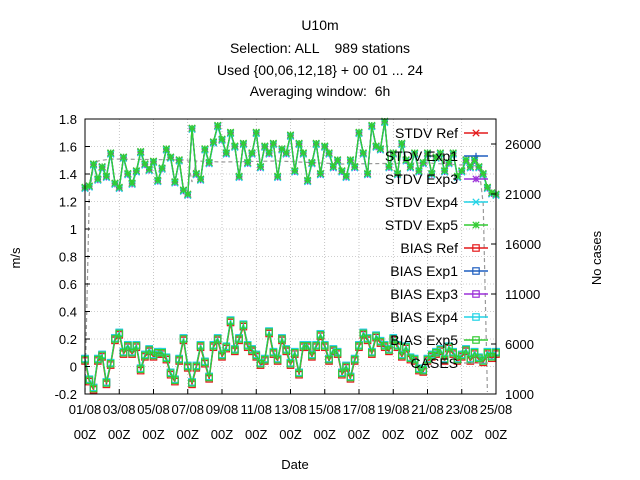  What do you see at coordinates (68, 147) in the screenshot?
I see `y-tick-label: 1.6` at bounding box center [68, 147].